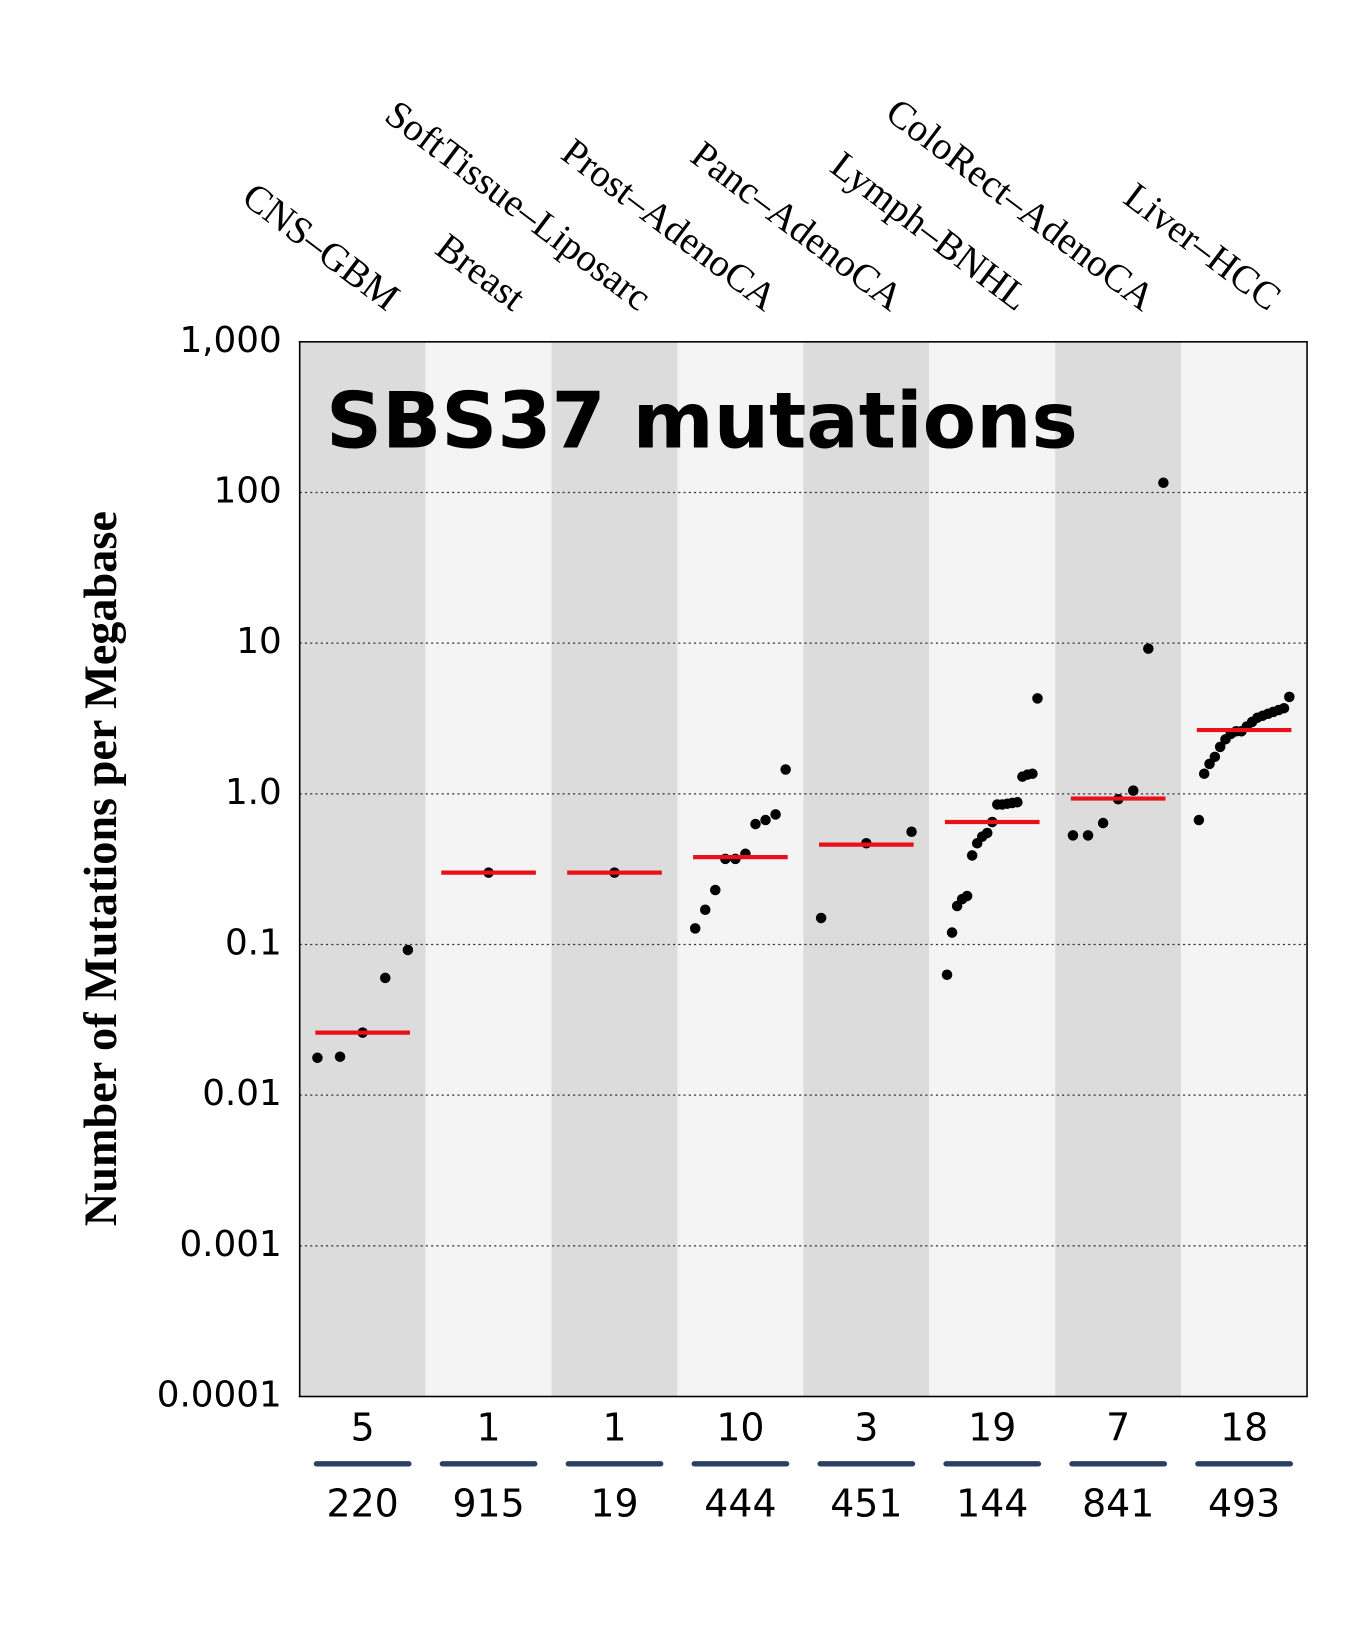 This screenshot has height=1650, width=1367. I want to click on y-tick-label: 1.0, so click(253, 792).